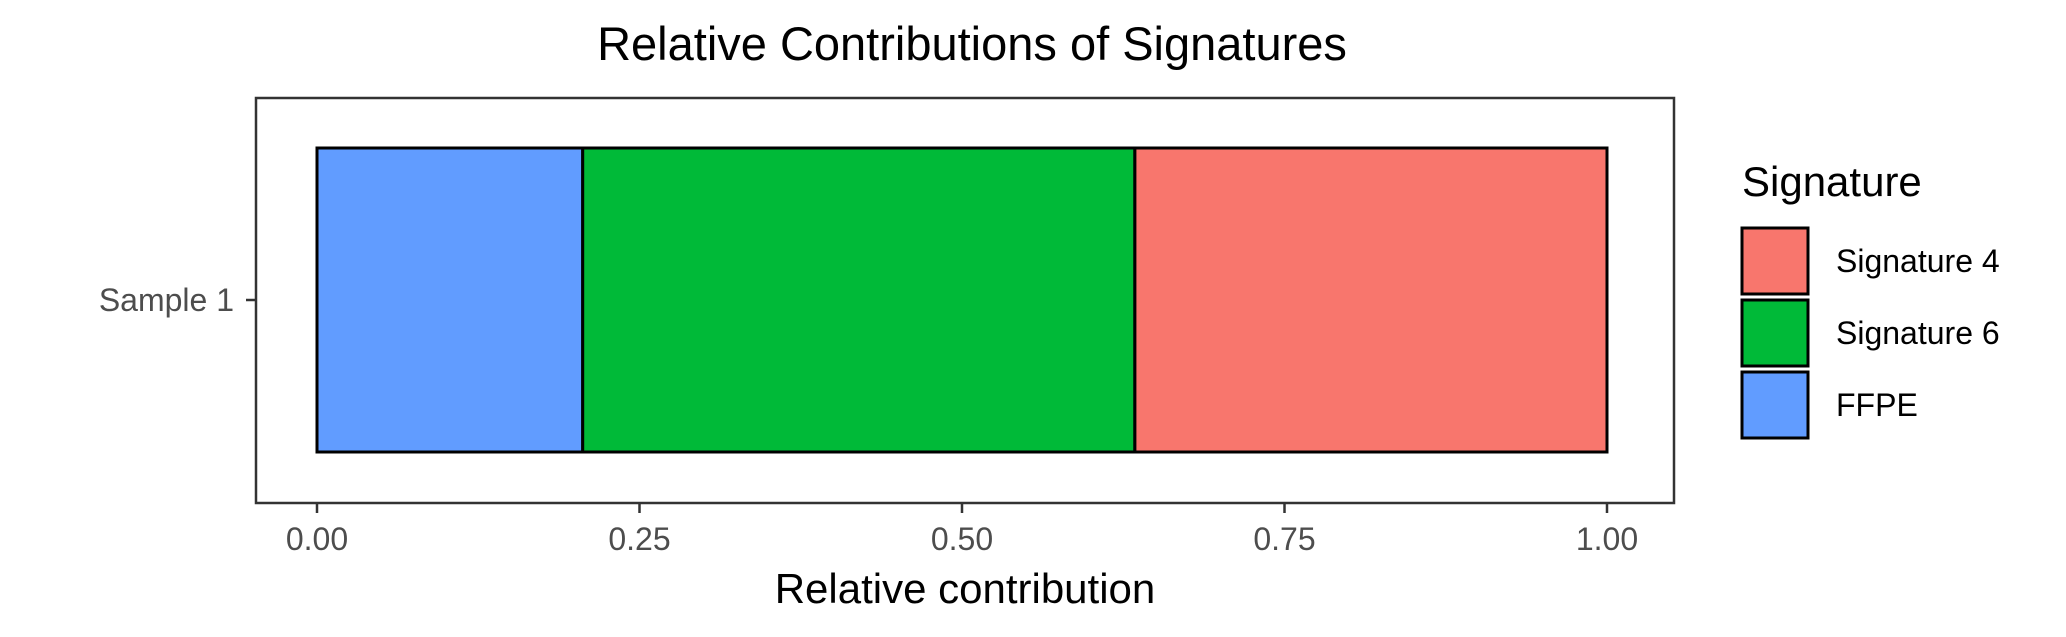 Image resolution: width=2066 pixels, height=637 pixels. Describe the element at coordinates (1918, 333) in the screenshot. I see `legend-label-signature-6: Signature 6` at that location.